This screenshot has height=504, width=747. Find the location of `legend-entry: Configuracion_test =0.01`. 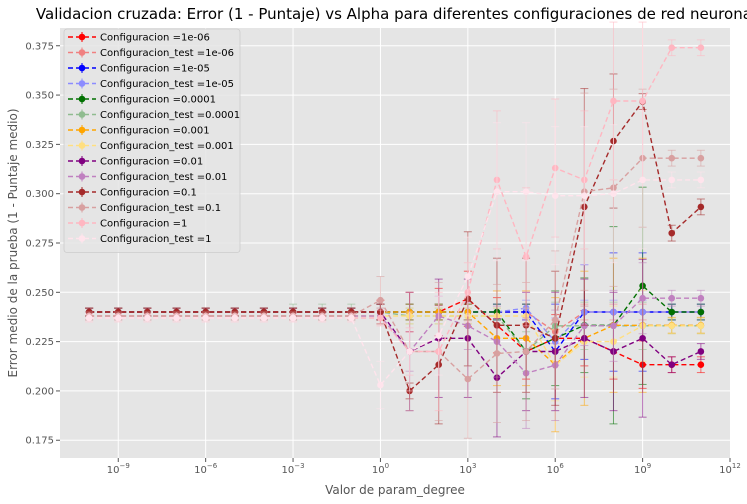

legend-entry: Configuracion_test =0.01 is located at coordinates (147, 177).